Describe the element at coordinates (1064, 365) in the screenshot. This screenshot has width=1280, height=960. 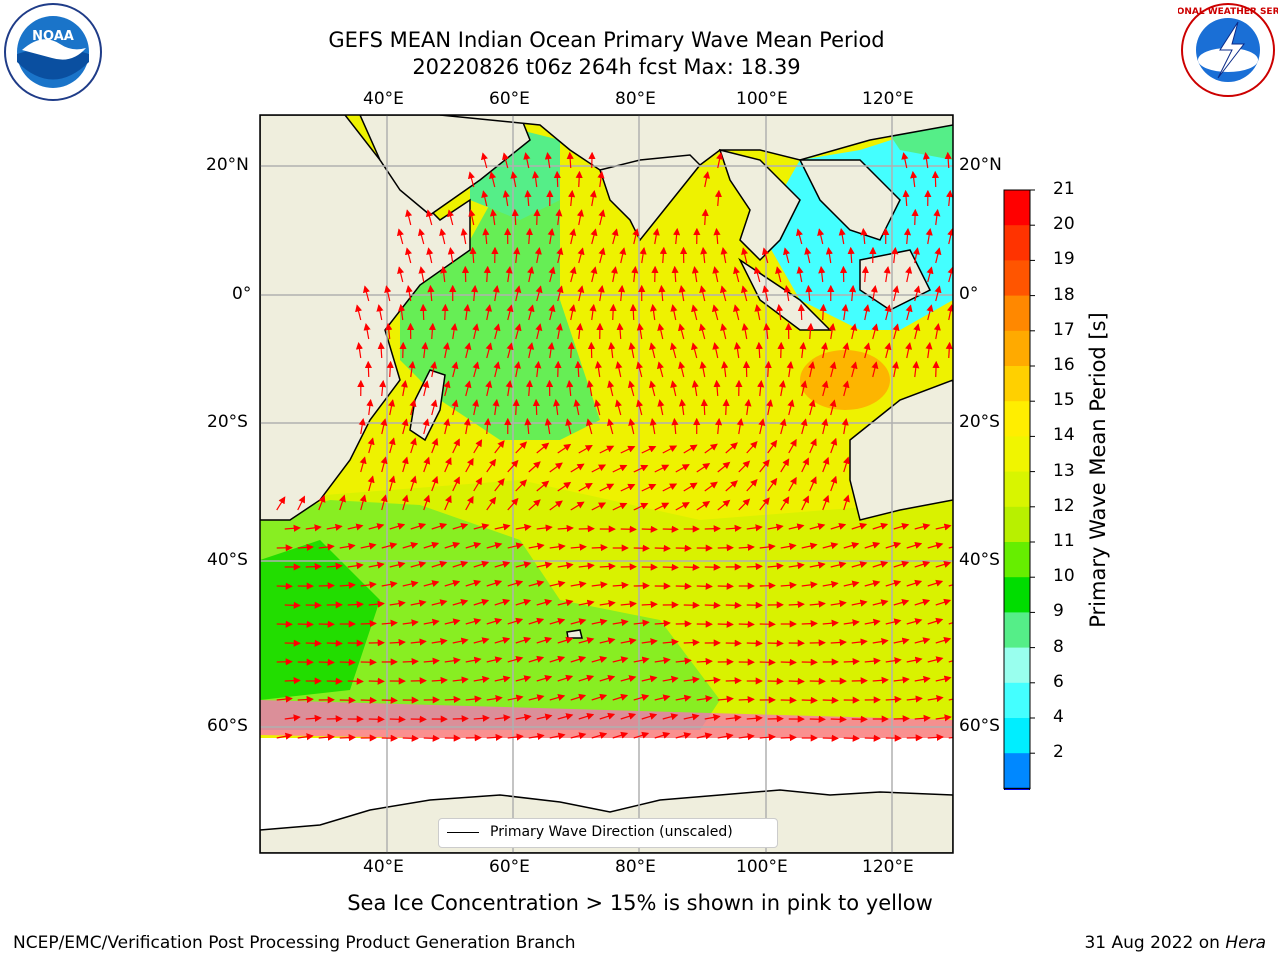
I see `colorbar-tick-label: 16` at that location.